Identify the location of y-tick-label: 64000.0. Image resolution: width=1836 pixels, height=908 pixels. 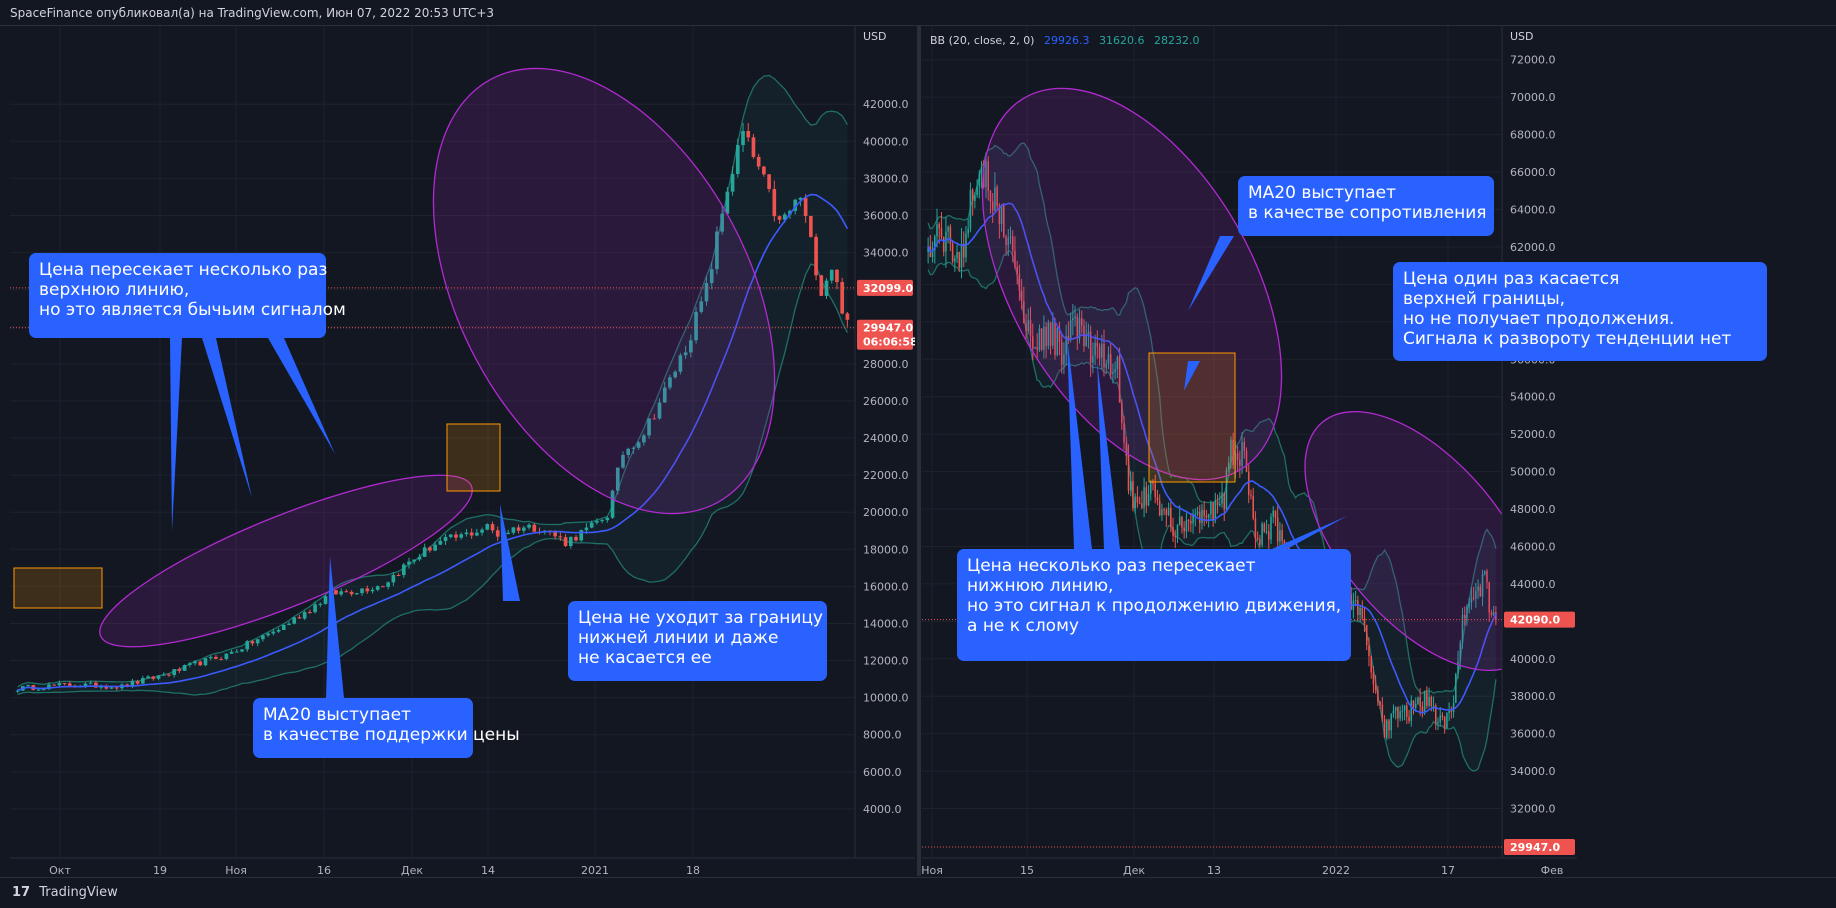
(1533, 210).